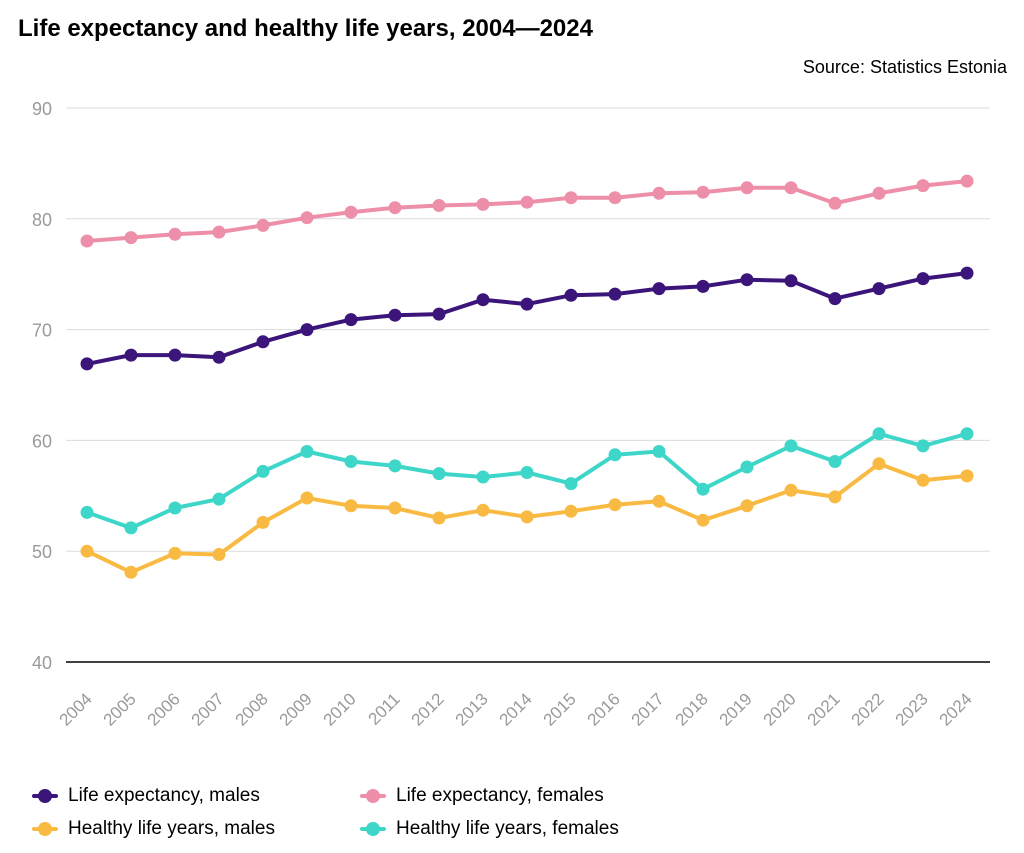 This screenshot has height=853, width=1024. Describe the element at coordinates (45, 796) in the screenshot. I see `legend-swatch-icon` at that location.